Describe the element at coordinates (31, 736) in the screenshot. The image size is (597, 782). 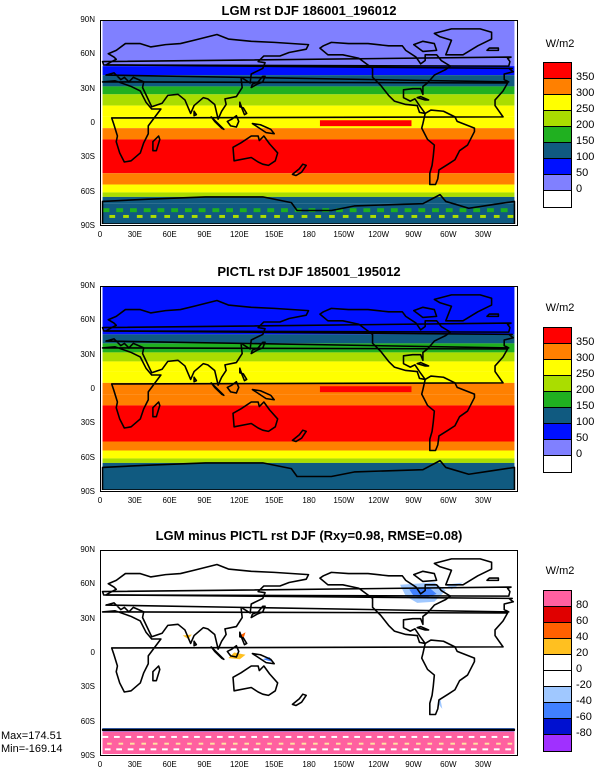
I see `max-value: Max=174.51` at that location.